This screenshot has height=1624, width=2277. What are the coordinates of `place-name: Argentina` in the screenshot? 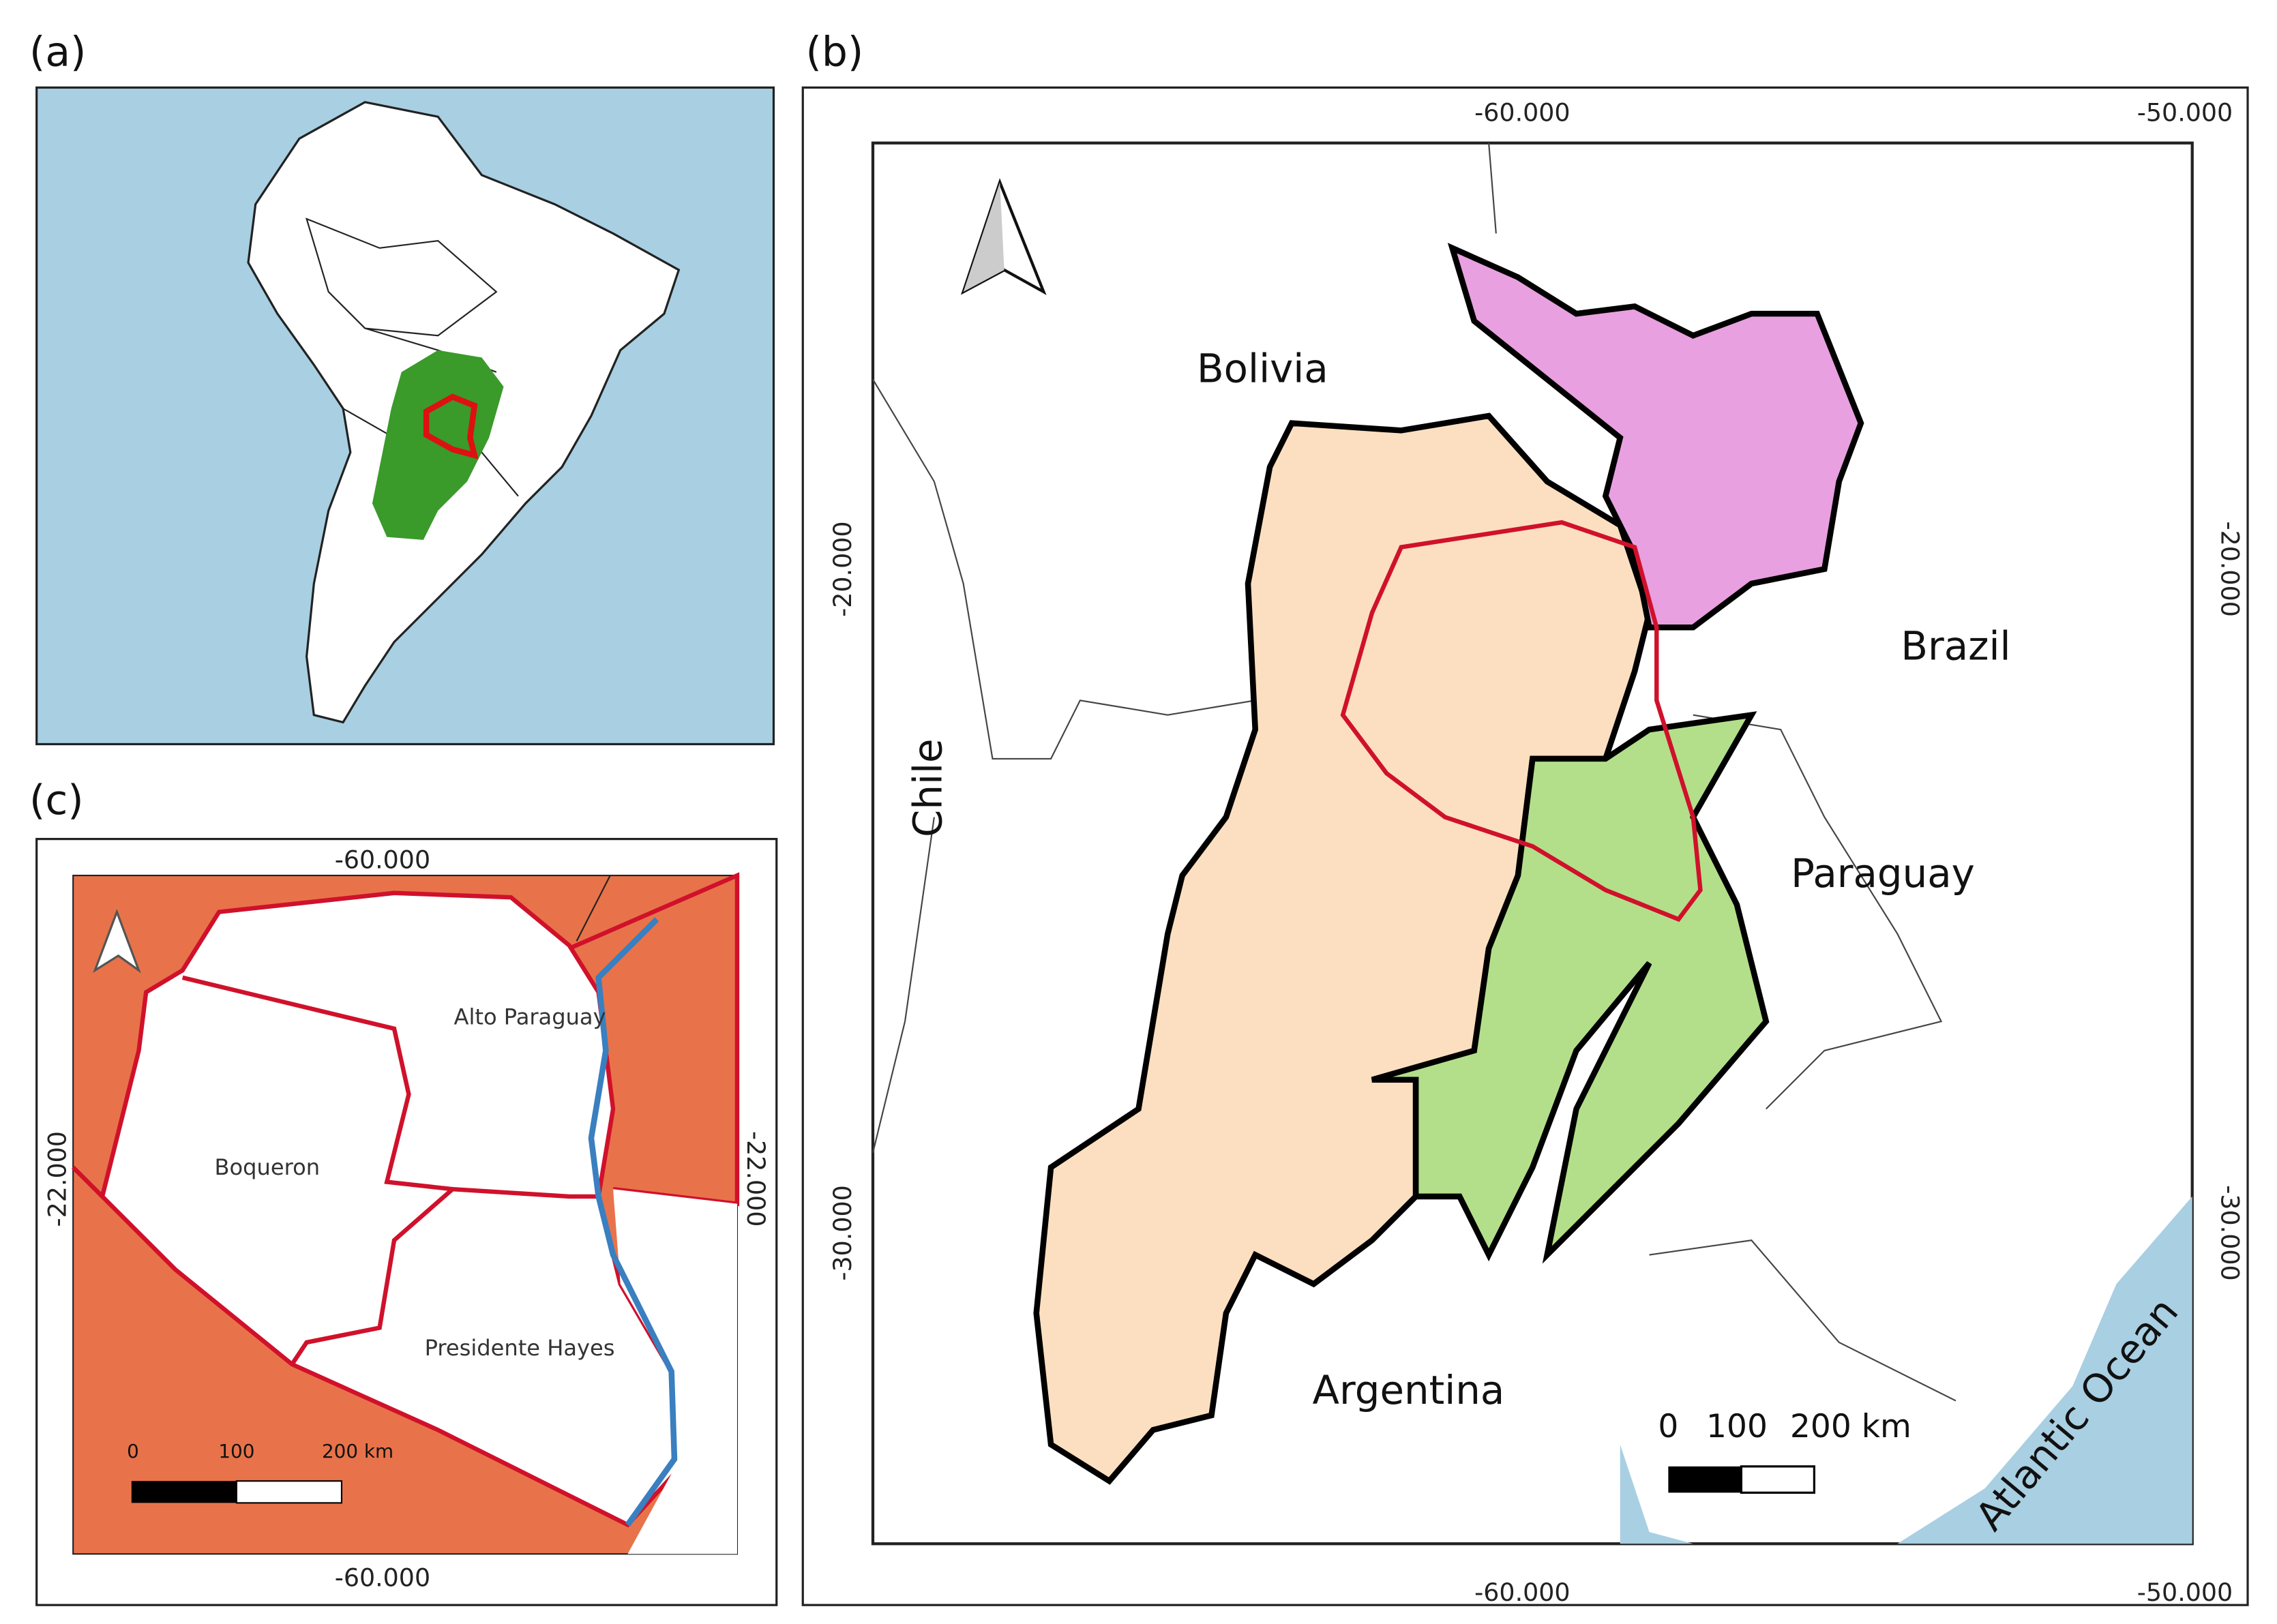 It's located at (1409, 1390).